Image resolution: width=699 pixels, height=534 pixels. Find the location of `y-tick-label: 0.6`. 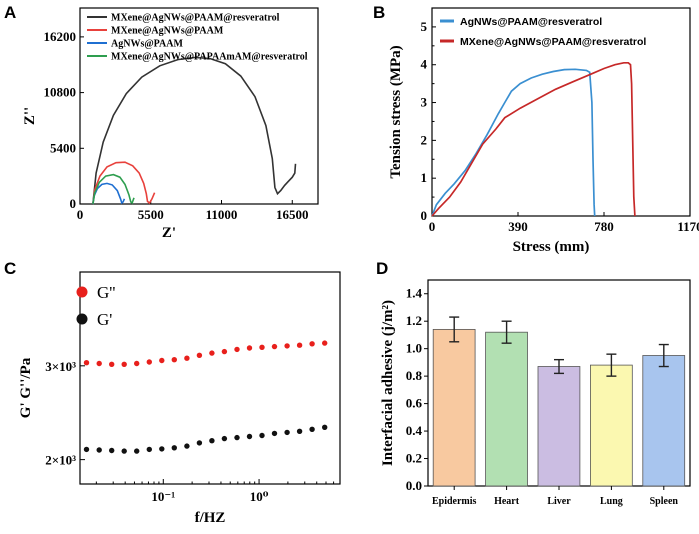

y-tick-label: 0.6 is located at coordinates (414, 403).